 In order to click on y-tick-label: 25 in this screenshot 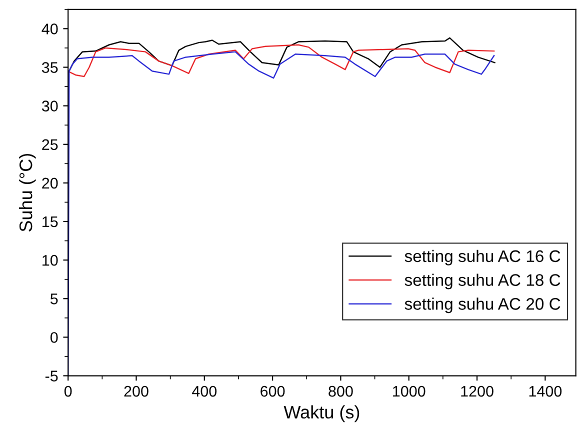, I will do `click(50, 144)`.